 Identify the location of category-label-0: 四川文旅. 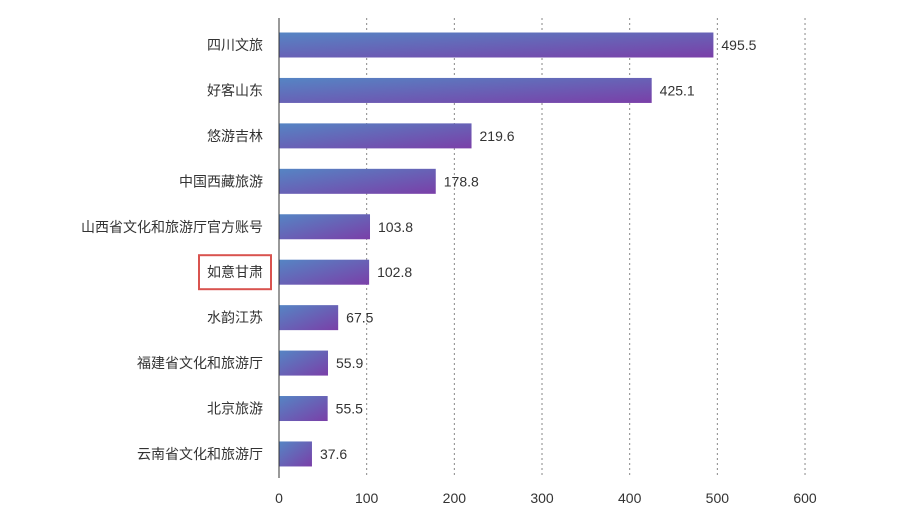
(235, 46).